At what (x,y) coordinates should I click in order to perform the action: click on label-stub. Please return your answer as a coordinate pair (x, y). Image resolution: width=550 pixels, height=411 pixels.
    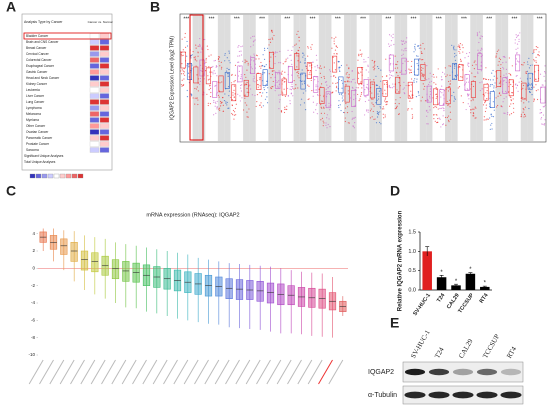
    Looking at the image, I should click on (336, 372).